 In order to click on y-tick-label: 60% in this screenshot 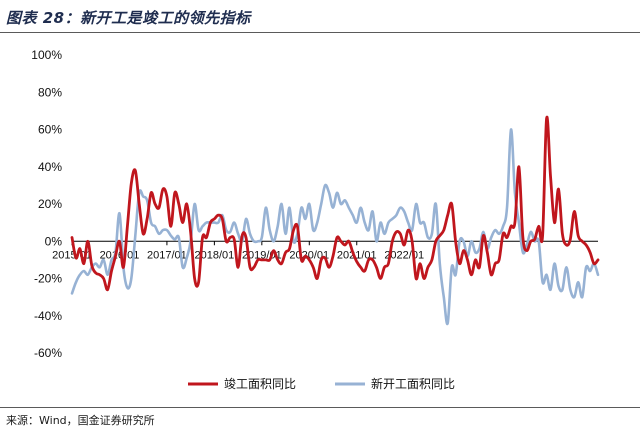, I will do `click(50, 130)`.